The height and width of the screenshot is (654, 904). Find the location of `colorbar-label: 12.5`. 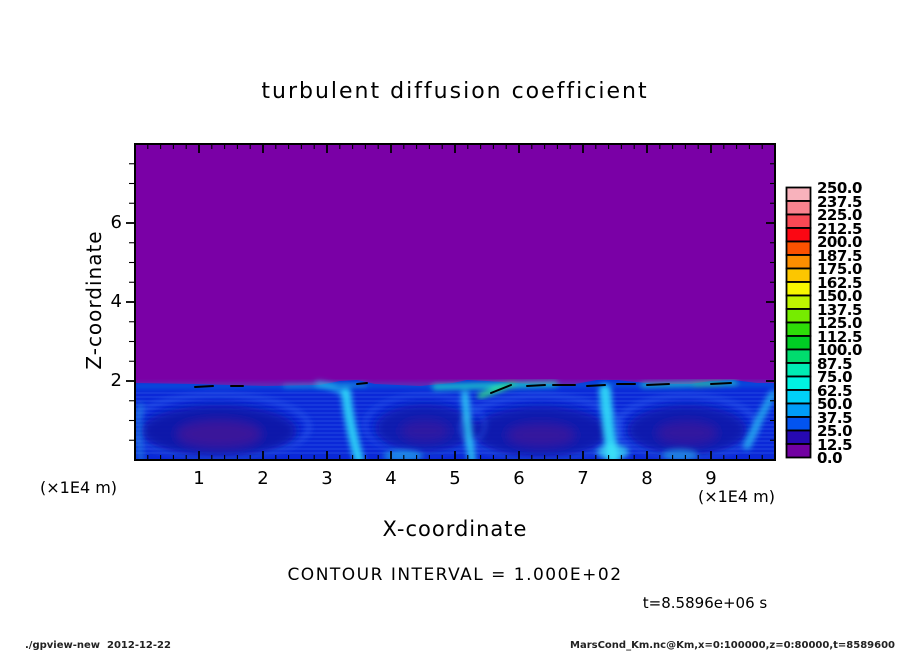

colorbar-label: 12.5 is located at coordinates (835, 444).